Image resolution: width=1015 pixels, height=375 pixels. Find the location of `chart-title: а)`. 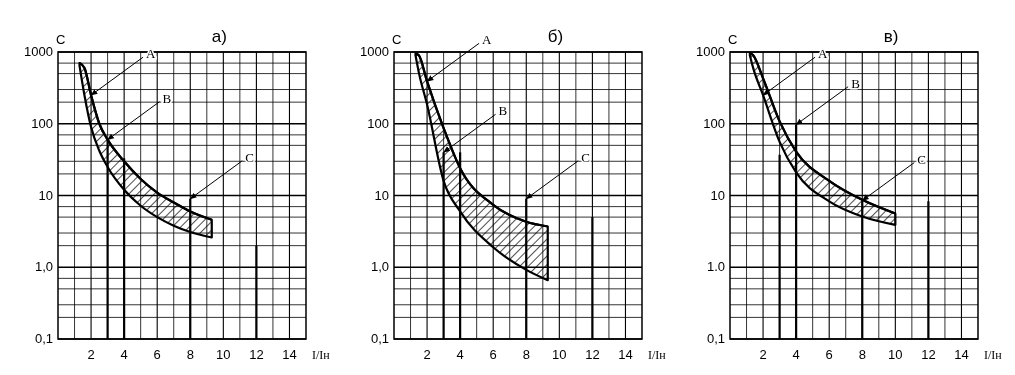

chart-title: а) is located at coordinates (219, 36).